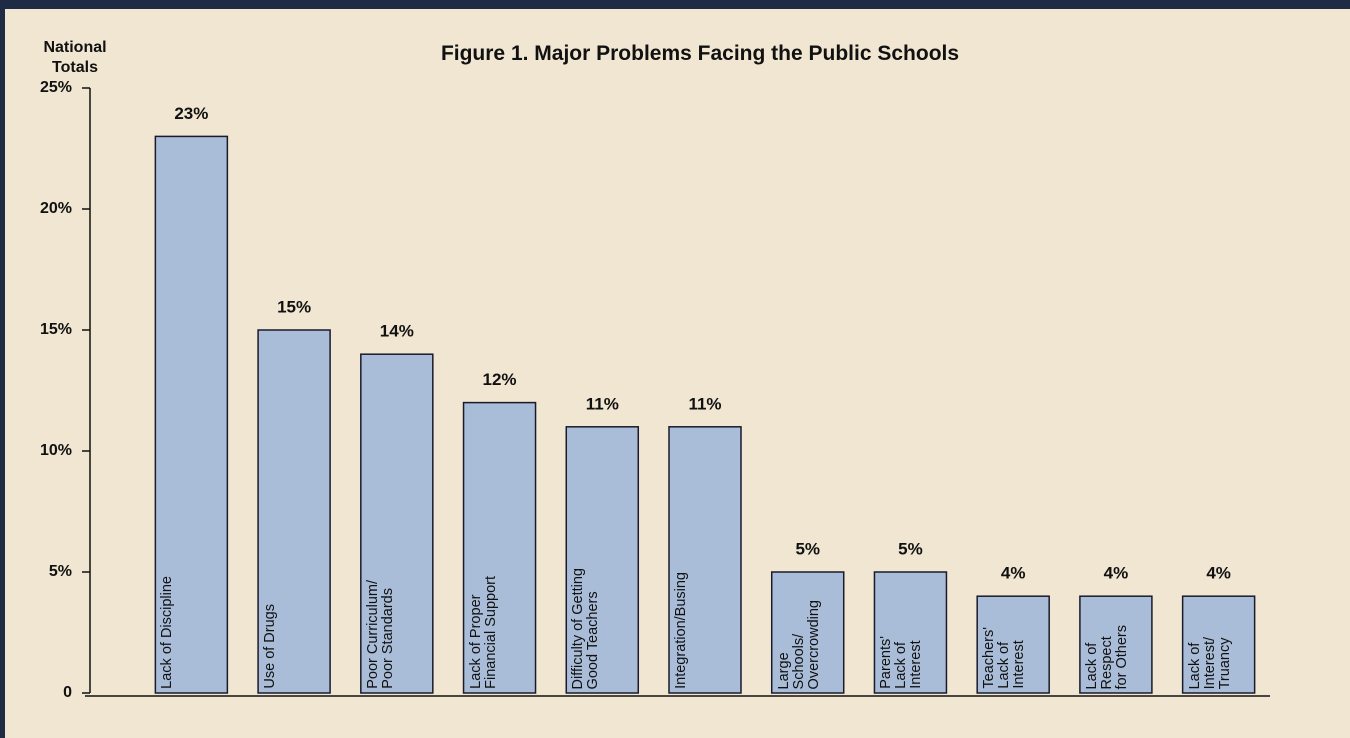 The height and width of the screenshot is (738, 1350). What do you see at coordinates (483, 632) in the screenshot?
I see `category-label: Lack of Proper Financial Support` at bounding box center [483, 632].